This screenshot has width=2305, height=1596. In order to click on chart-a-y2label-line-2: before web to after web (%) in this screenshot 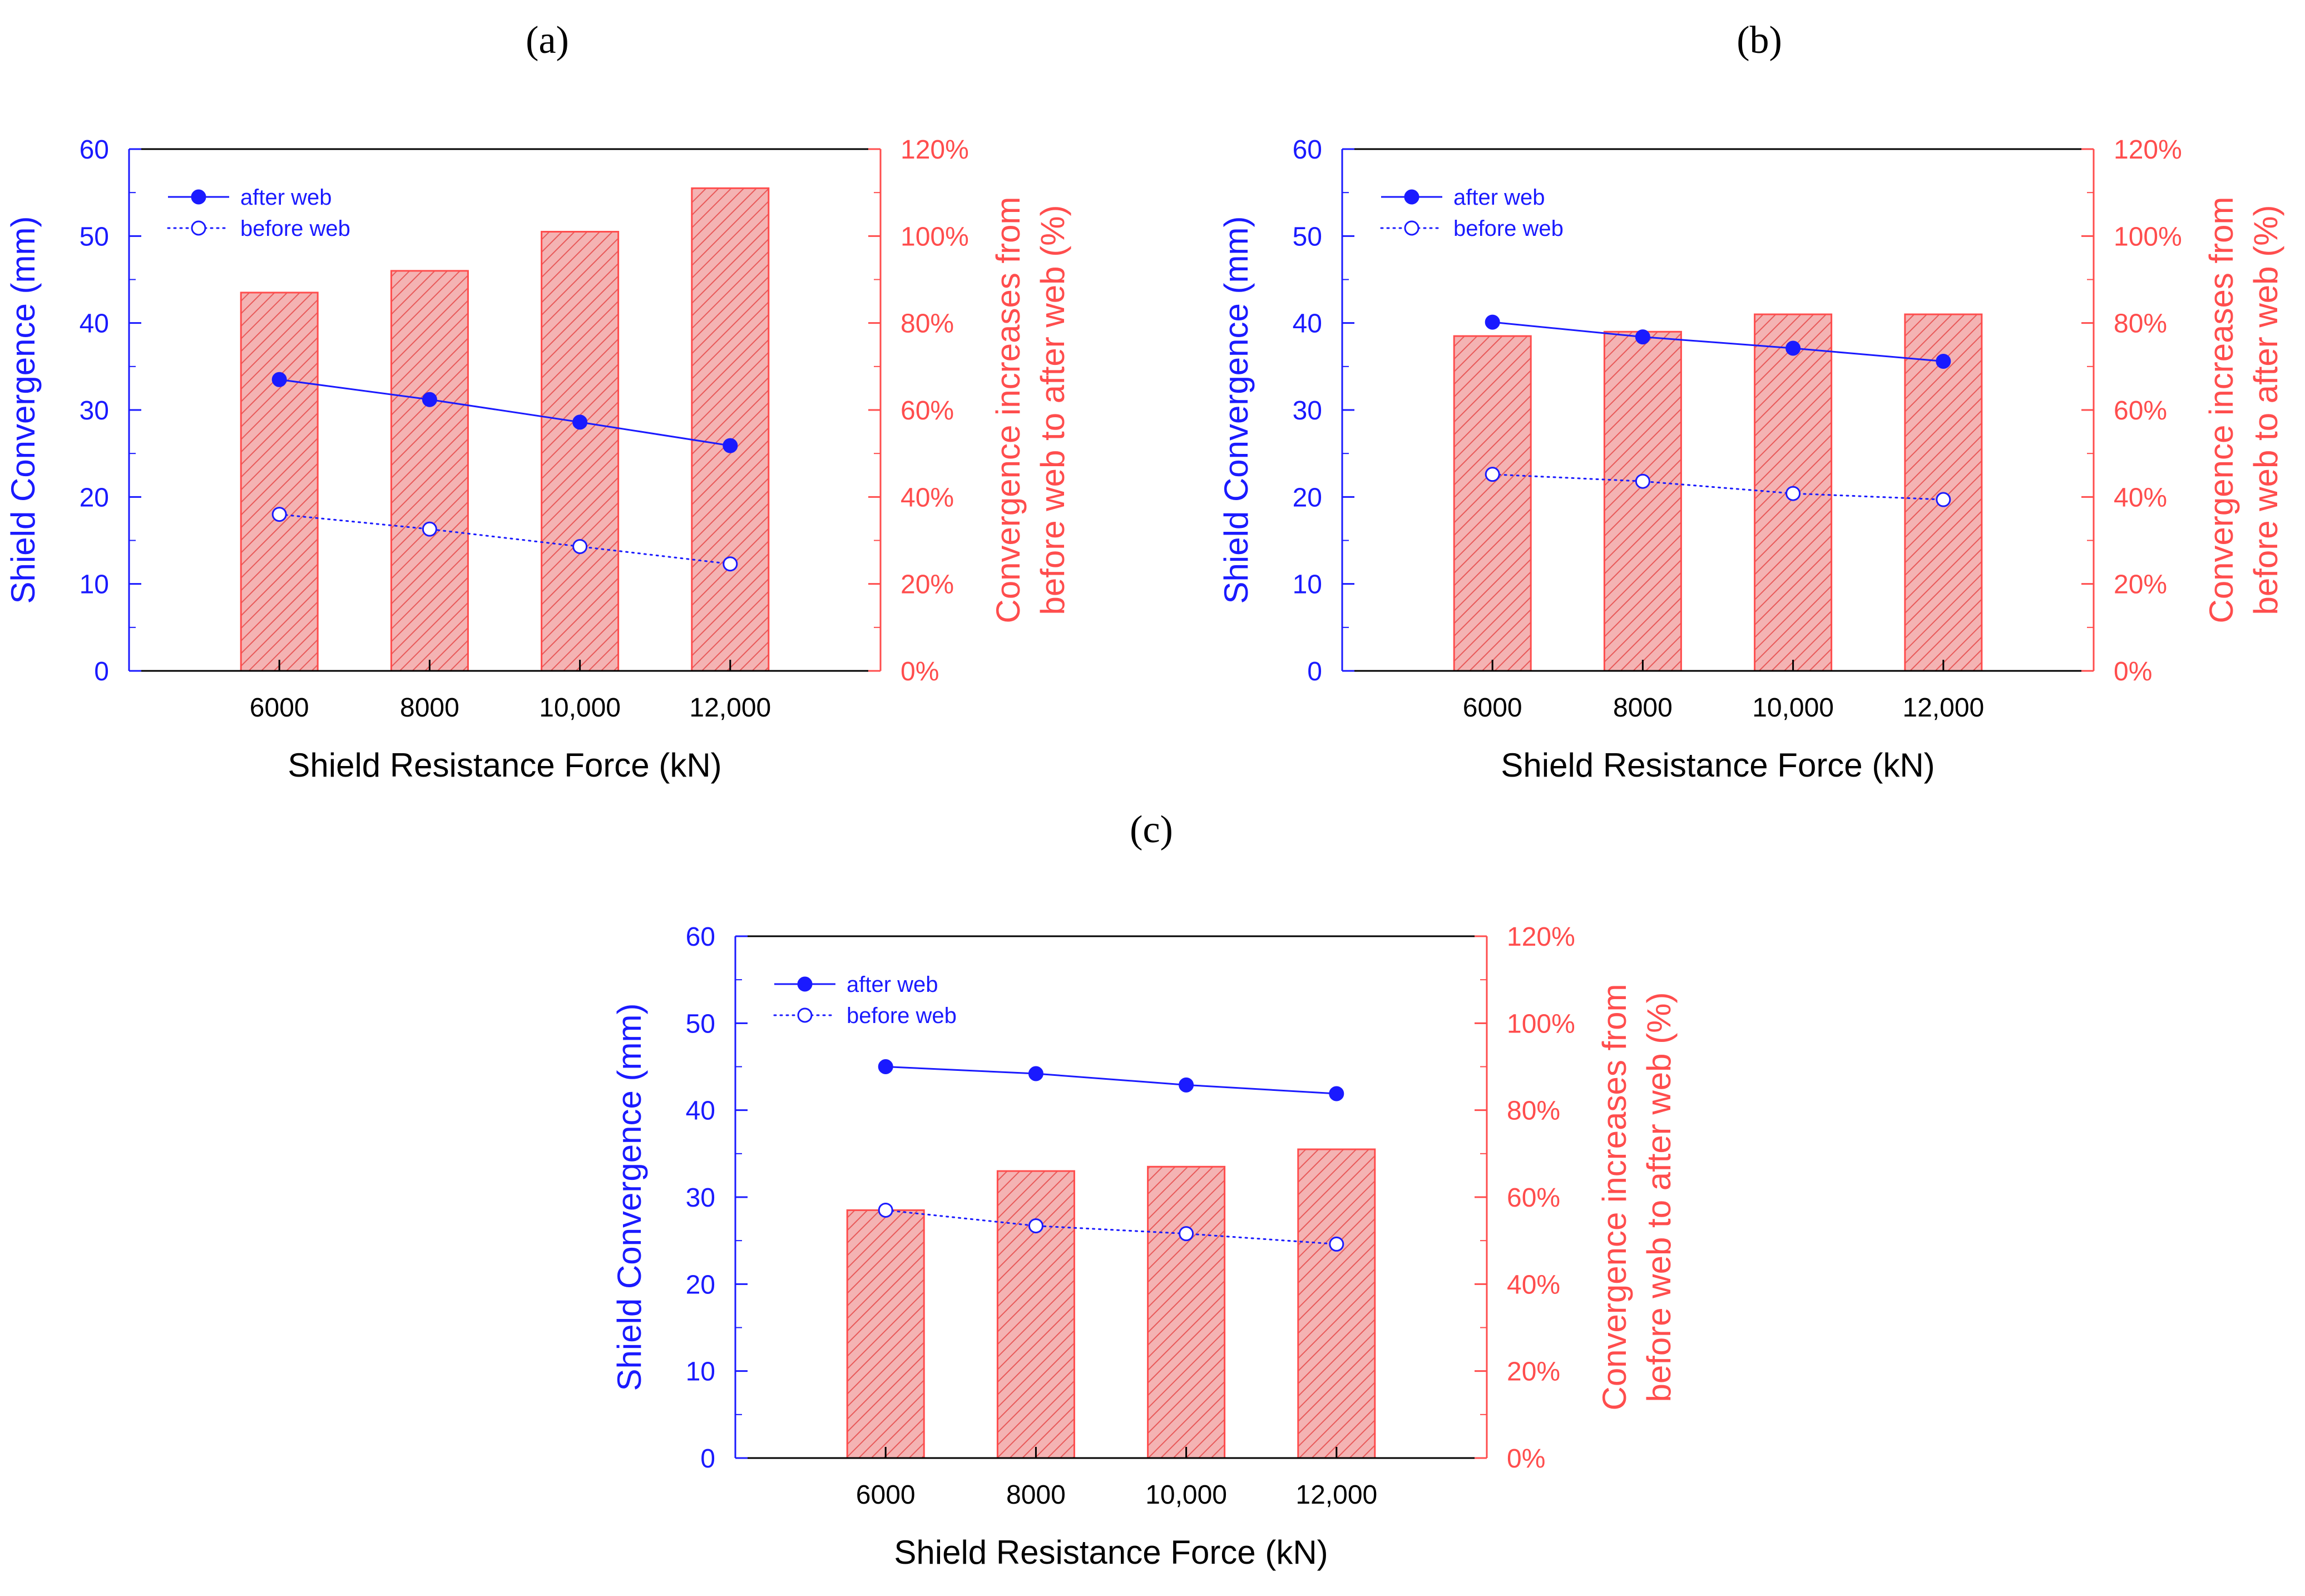, I will do `click(1052, 410)`.